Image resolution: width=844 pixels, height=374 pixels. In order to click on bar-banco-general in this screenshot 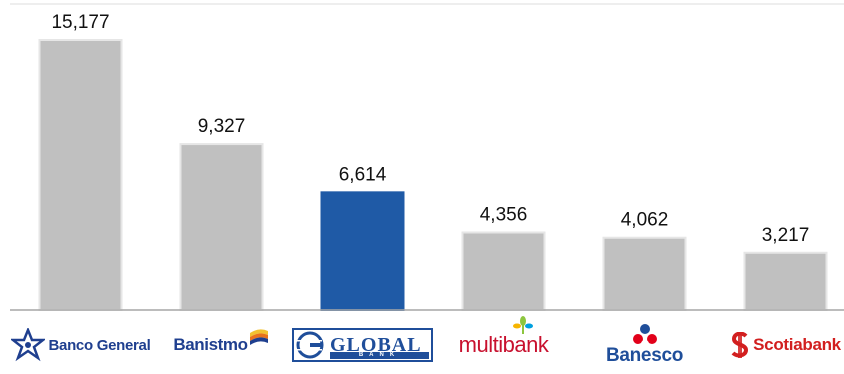, I will do `click(80, 175)`.